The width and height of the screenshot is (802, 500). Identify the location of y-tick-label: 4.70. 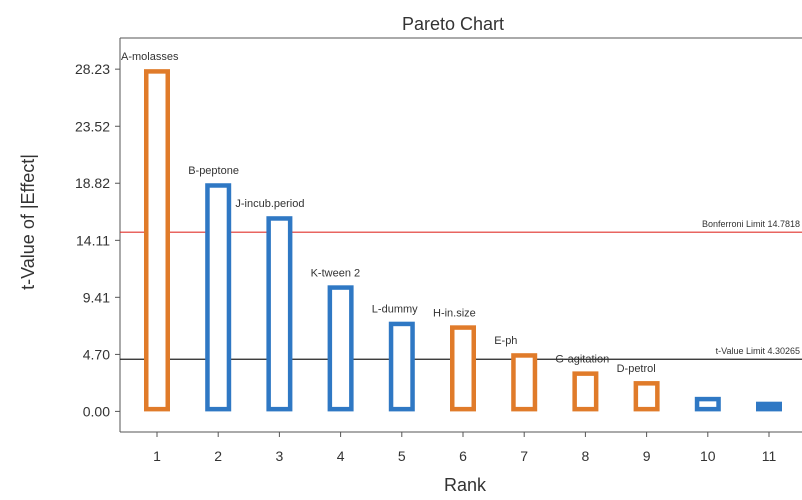
(96, 354).